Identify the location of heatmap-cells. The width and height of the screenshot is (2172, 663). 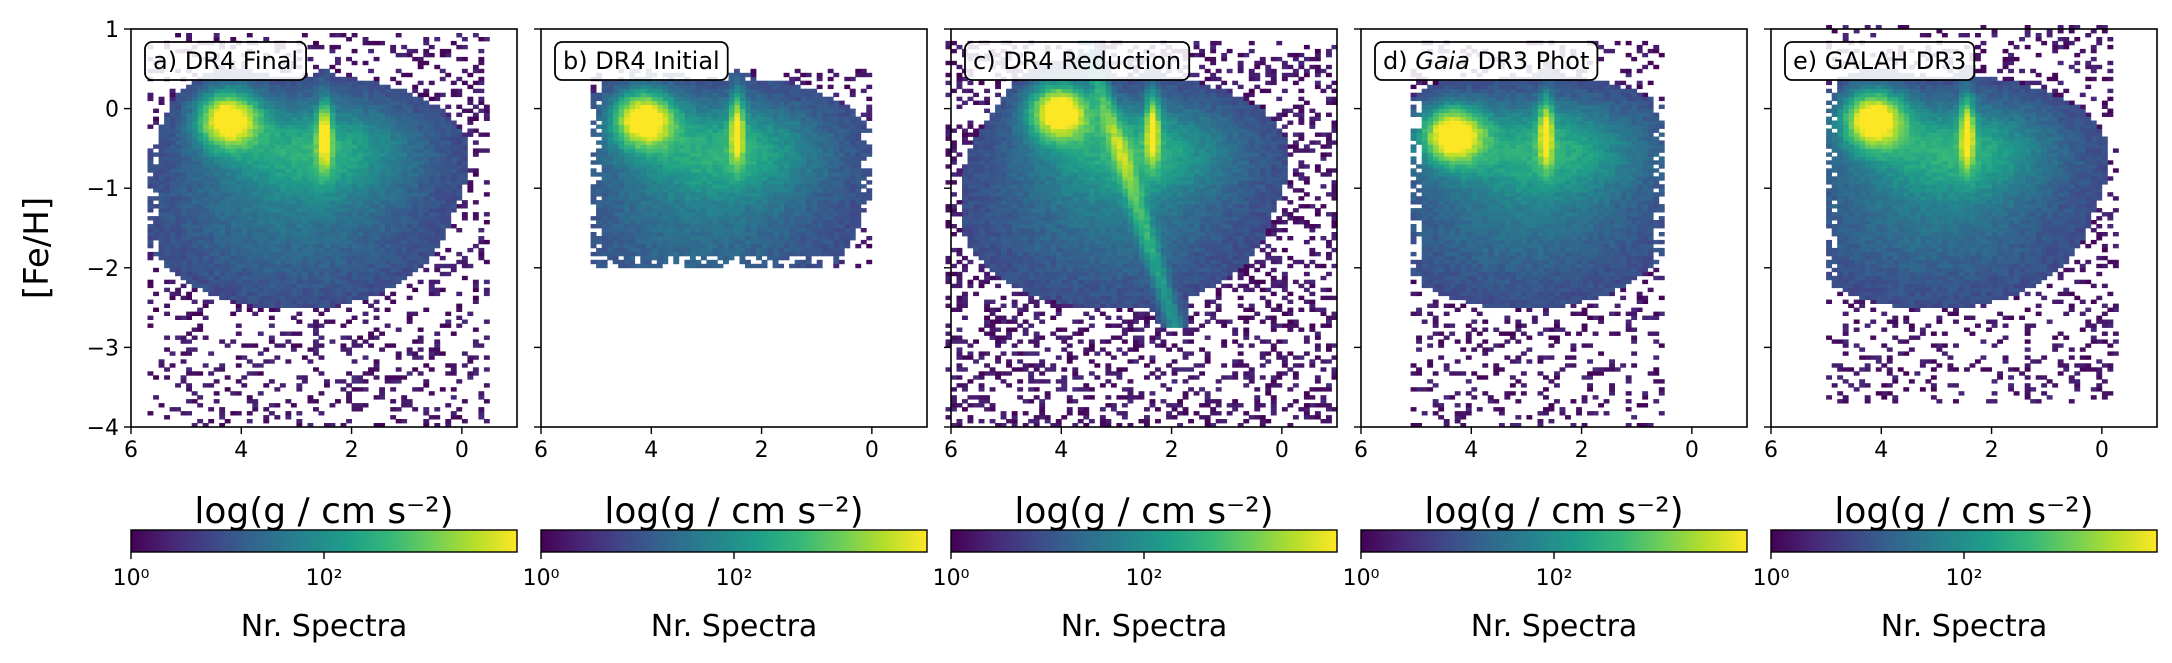
(318, 230).